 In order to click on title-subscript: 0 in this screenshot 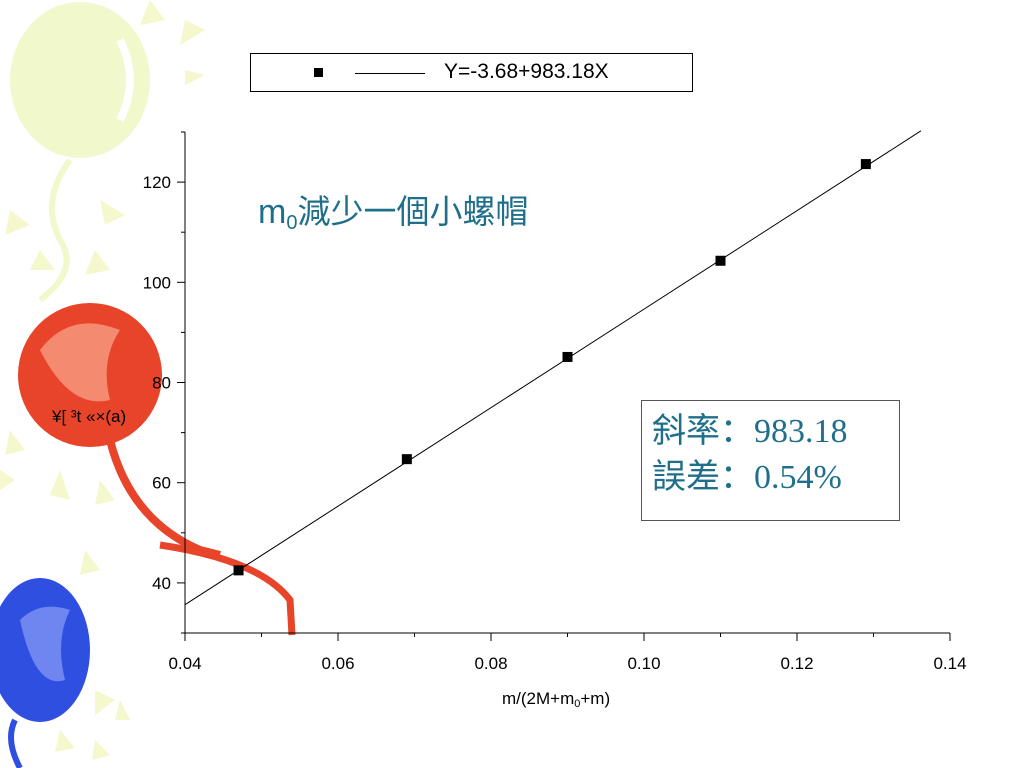, I will do `click(292, 223)`.